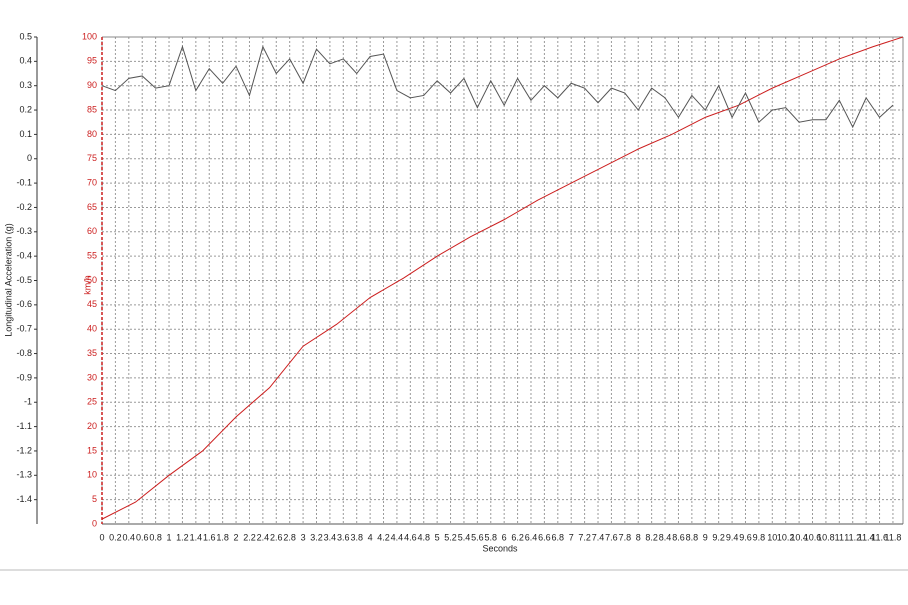 The height and width of the screenshot is (605, 908). Describe the element at coordinates (497, 87) in the screenshot. I see `data-line` at that location.